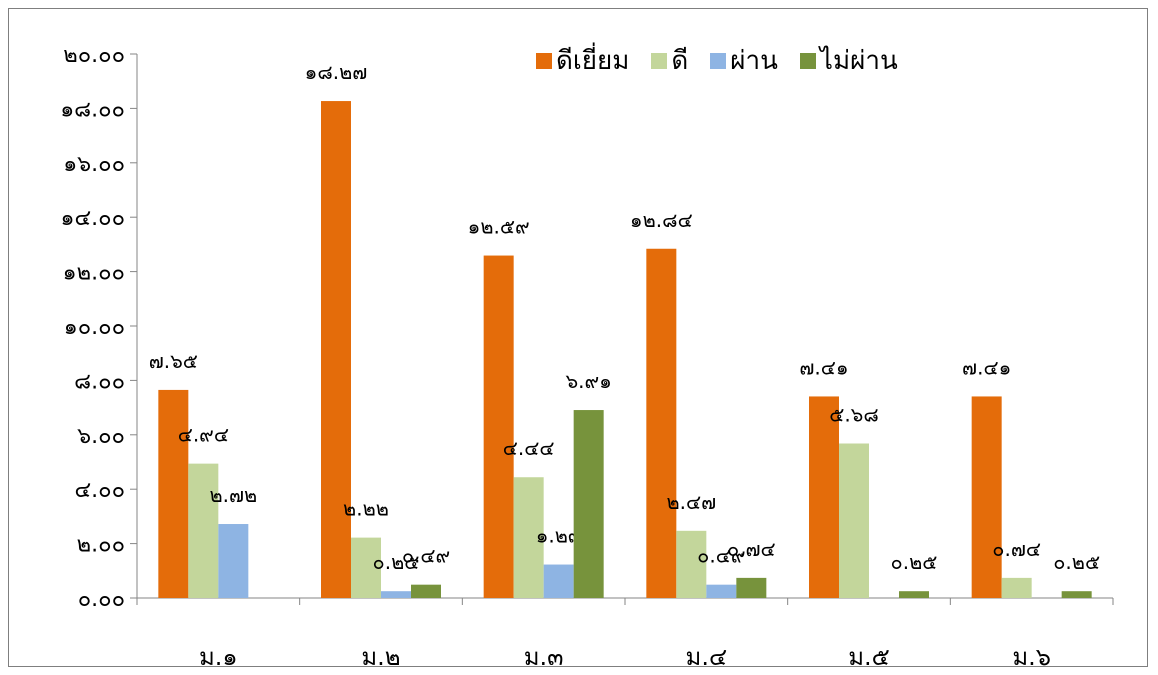 This screenshot has width=1158, height=675. Describe the element at coordinates (854, 415) in the screenshot. I see `data-label: ๕.๖๘` at that location.